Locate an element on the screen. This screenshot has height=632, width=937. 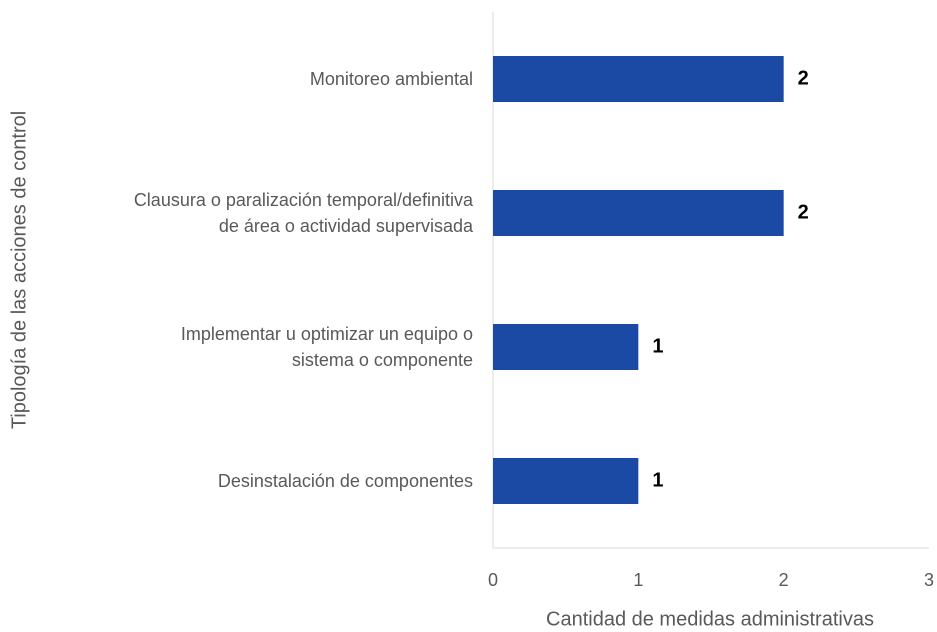
y-tick-label: Monitoreo ambiental is located at coordinates (391, 79).